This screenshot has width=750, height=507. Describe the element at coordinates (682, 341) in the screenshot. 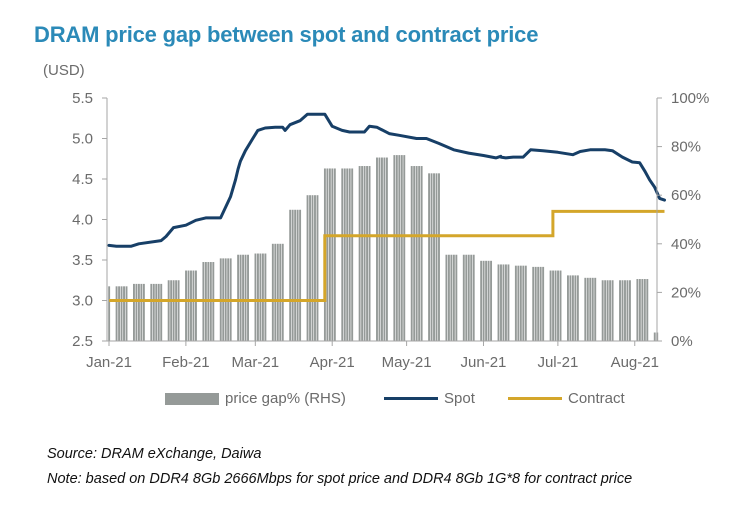

I see `right-tick-label: 0%` at that location.